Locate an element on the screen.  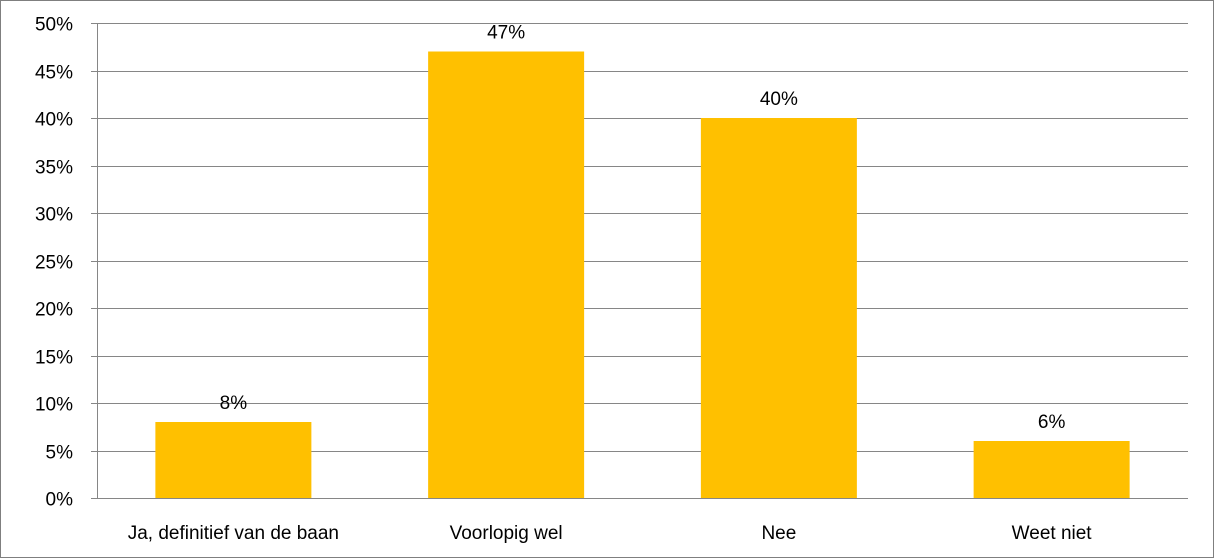
category-label: Voorlopig wel is located at coordinates (506, 533).